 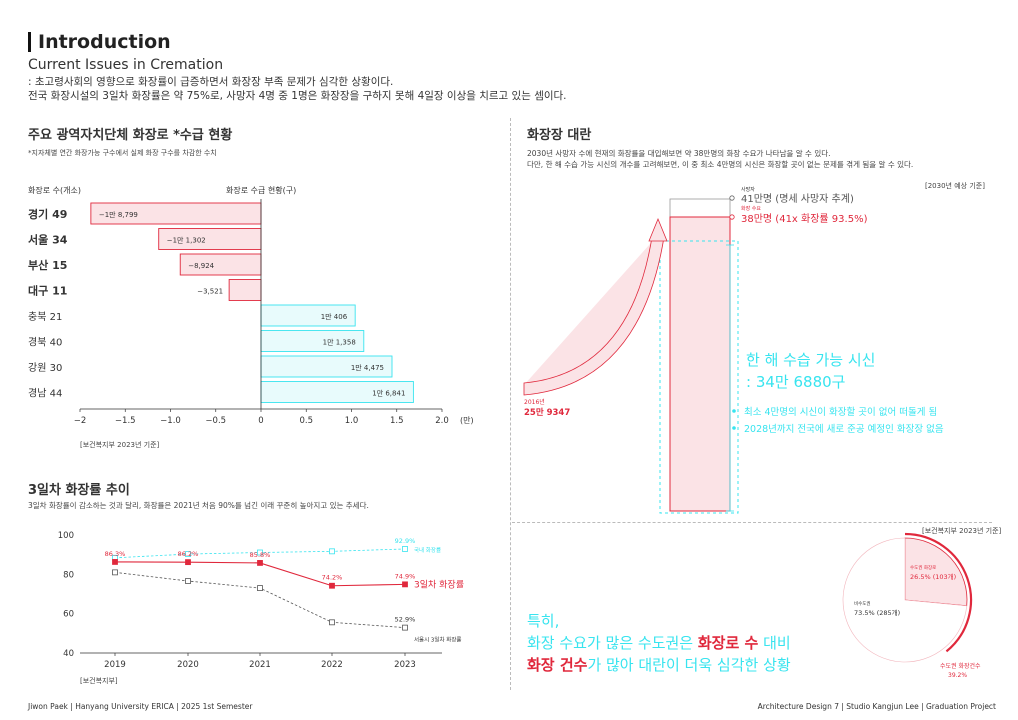 I want to click on emphasis-line-3-a: 화장 건수, so click(x=557, y=665).